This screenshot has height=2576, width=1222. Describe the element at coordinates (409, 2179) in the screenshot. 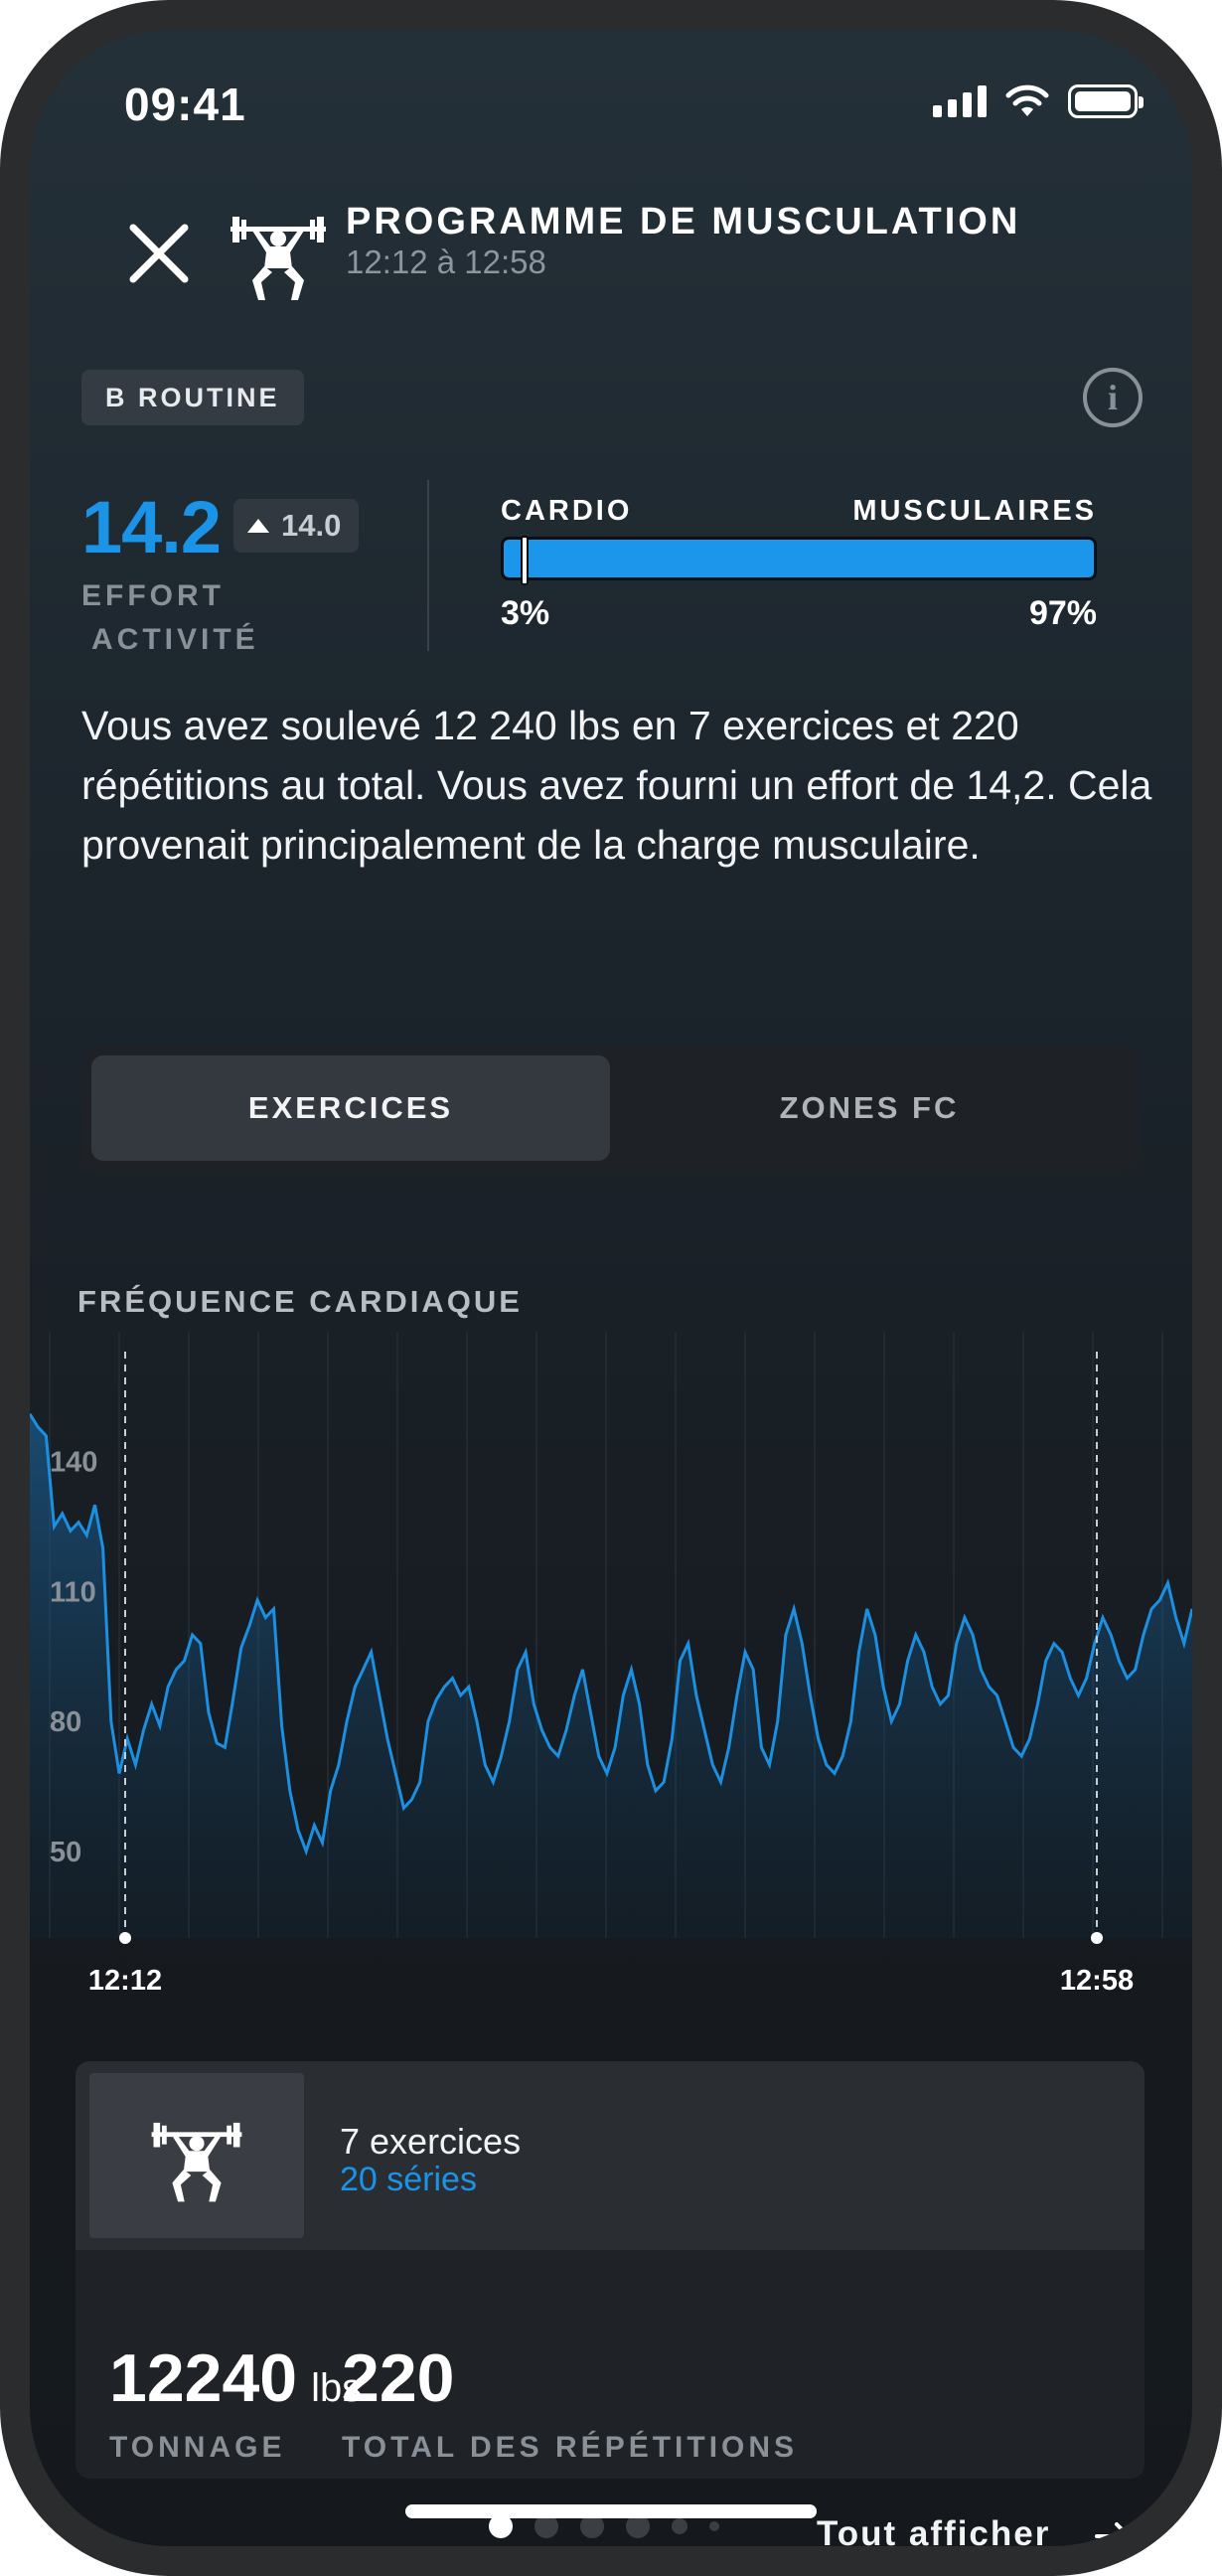

I see `series-count: 20 séries` at that location.